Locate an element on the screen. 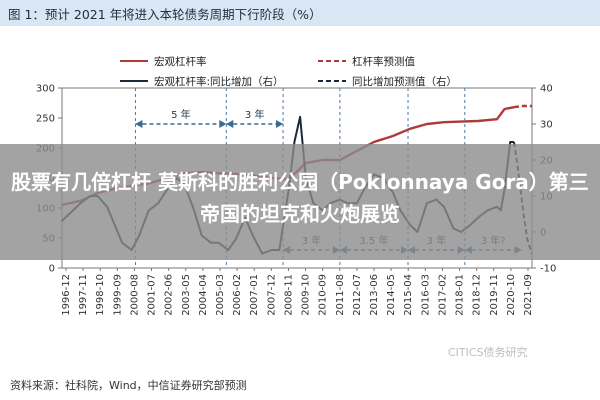  x-tick-label: 1999-09 is located at coordinates (117, 295).